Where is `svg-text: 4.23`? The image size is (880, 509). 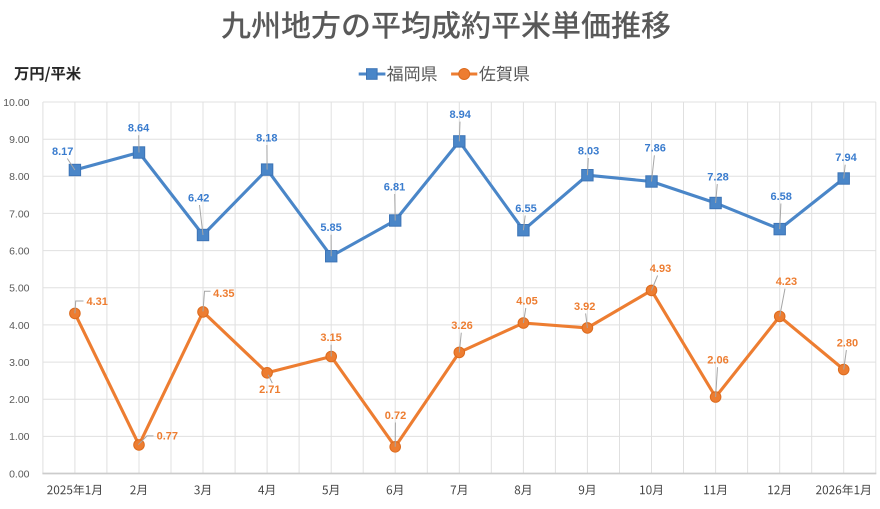
svg-text: 4.23 is located at coordinates (786, 282).